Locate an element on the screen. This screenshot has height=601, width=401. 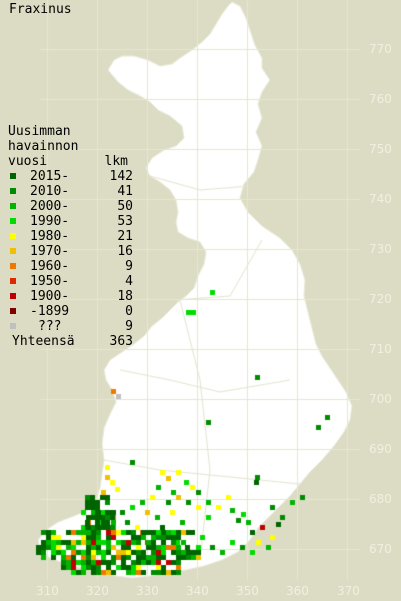
legend-item-2010: 2010- 41 is located at coordinates (70, 191).